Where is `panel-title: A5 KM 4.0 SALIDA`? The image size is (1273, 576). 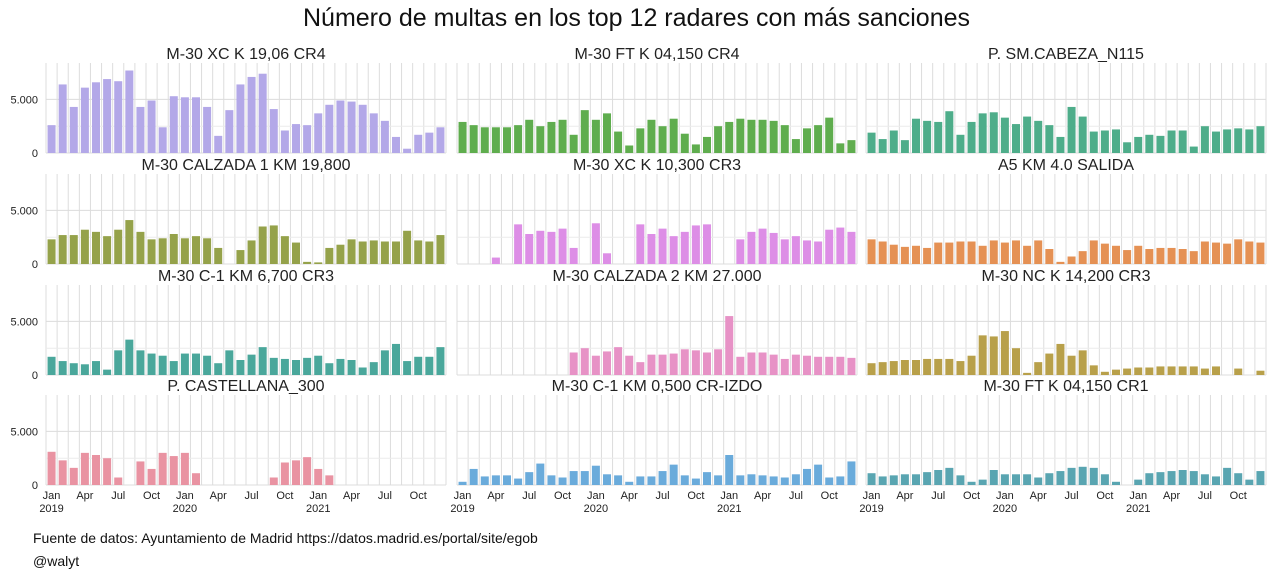
panel-title: A5 KM 4.0 SALIDA is located at coordinates (1066, 165).